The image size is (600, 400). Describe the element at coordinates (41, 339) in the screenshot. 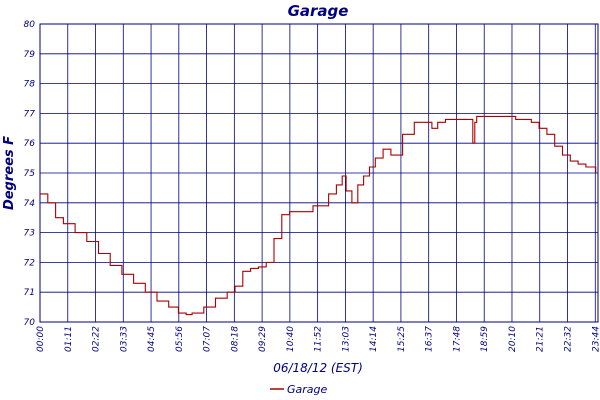

I see `x-tick-label: 00:00` at that location.